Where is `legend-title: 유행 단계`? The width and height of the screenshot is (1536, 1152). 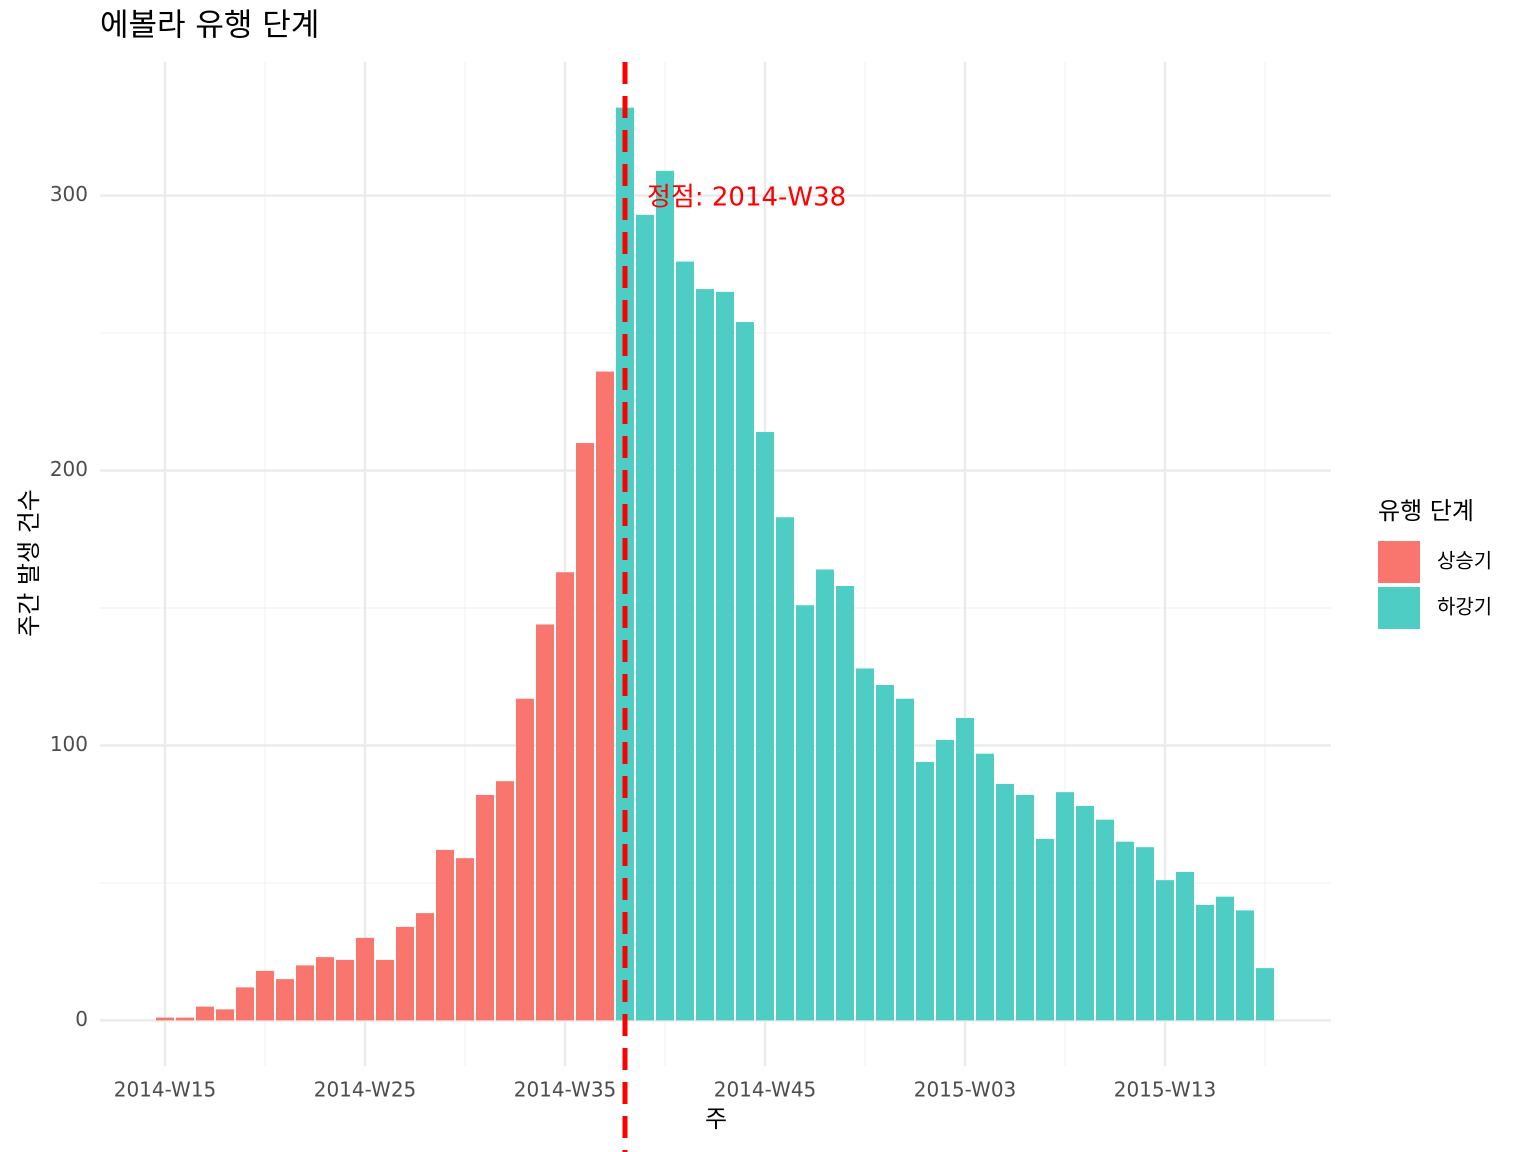
legend-title: 유행 단계 is located at coordinates (1426, 511).